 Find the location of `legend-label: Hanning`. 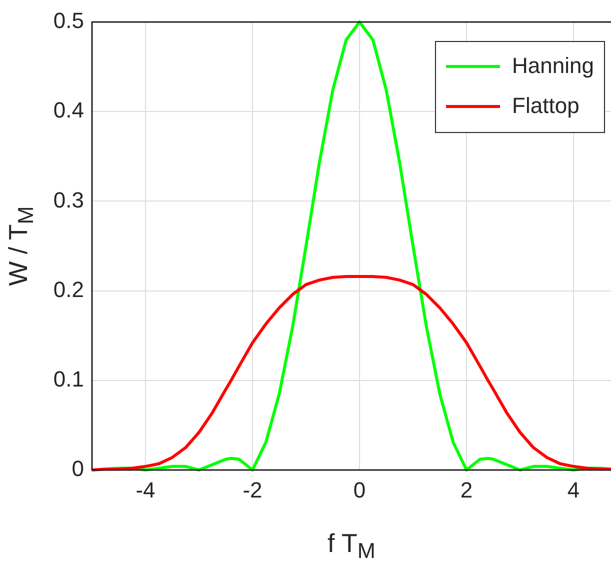

legend-label: Hanning is located at coordinates (553, 66).